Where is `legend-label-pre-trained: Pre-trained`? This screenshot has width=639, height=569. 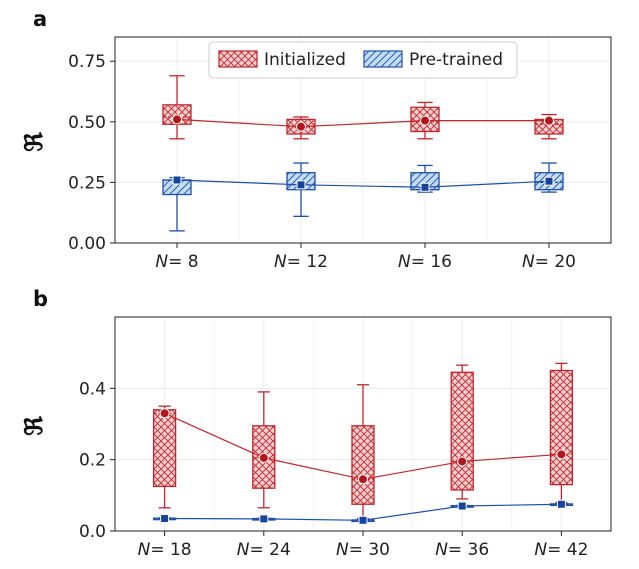
legend-label-pre-trained: Pre-trained is located at coordinates (456, 60).